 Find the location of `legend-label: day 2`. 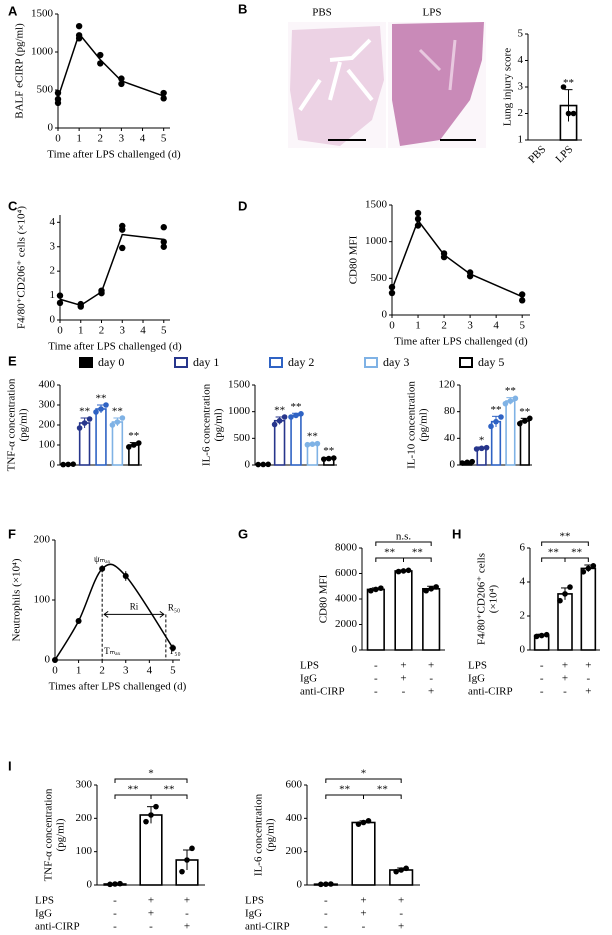

legend-label: day 2 is located at coordinates (301, 362).